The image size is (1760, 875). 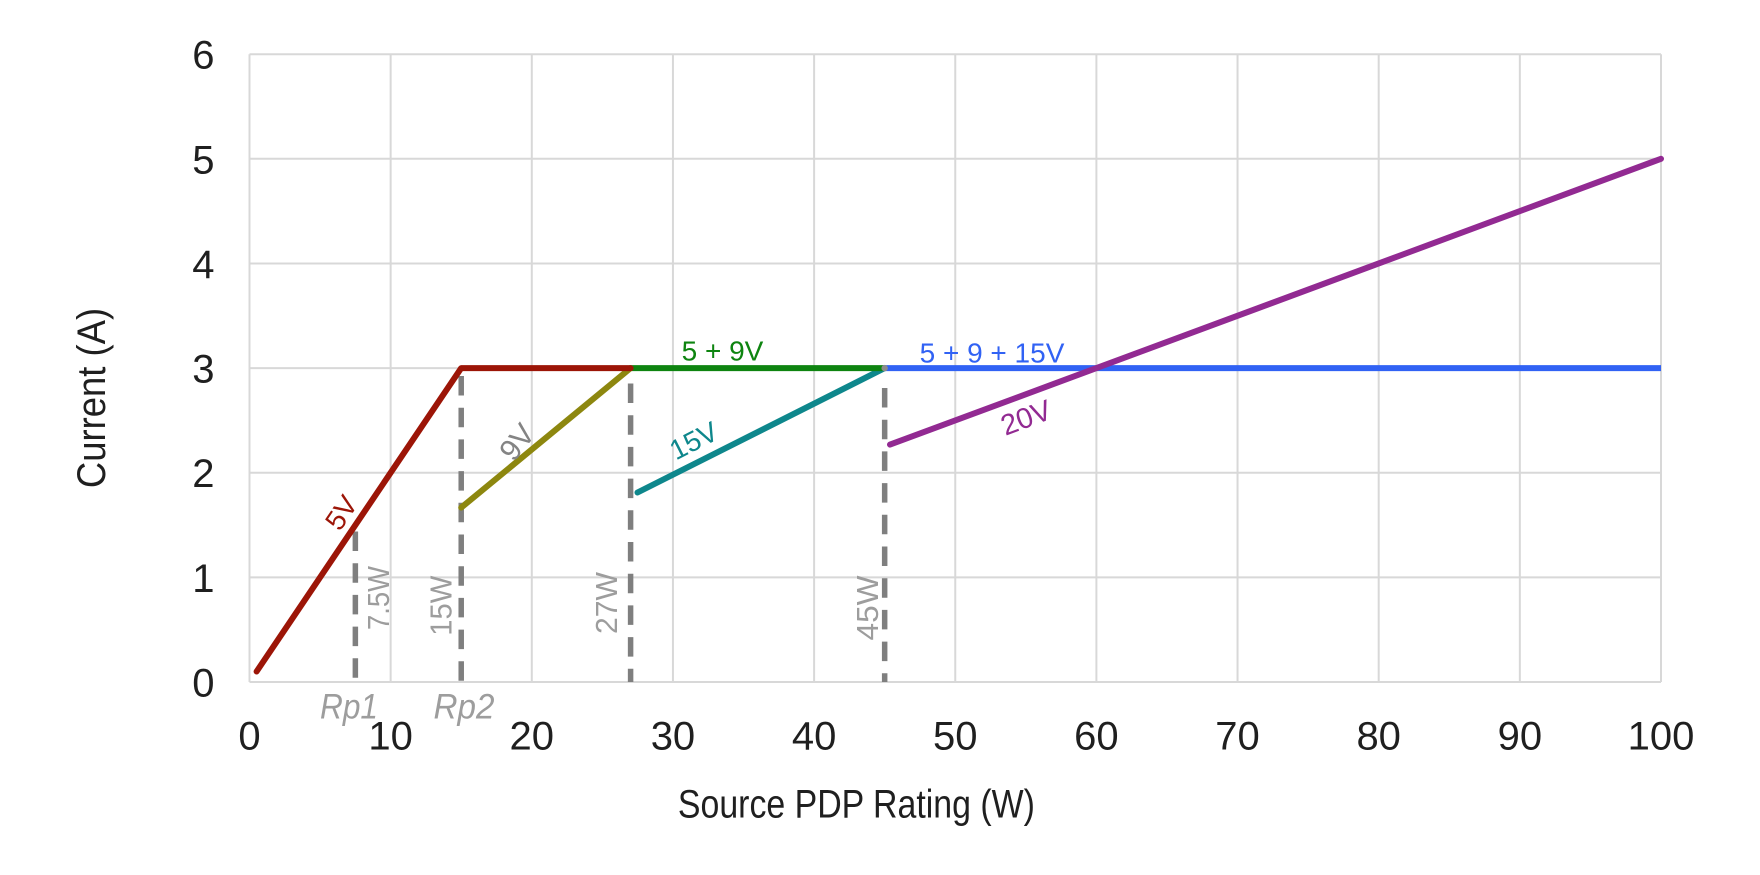 What do you see at coordinates (992, 353) in the screenshot?
I see `svg-text: 5 + 9 + 15V` at bounding box center [992, 353].